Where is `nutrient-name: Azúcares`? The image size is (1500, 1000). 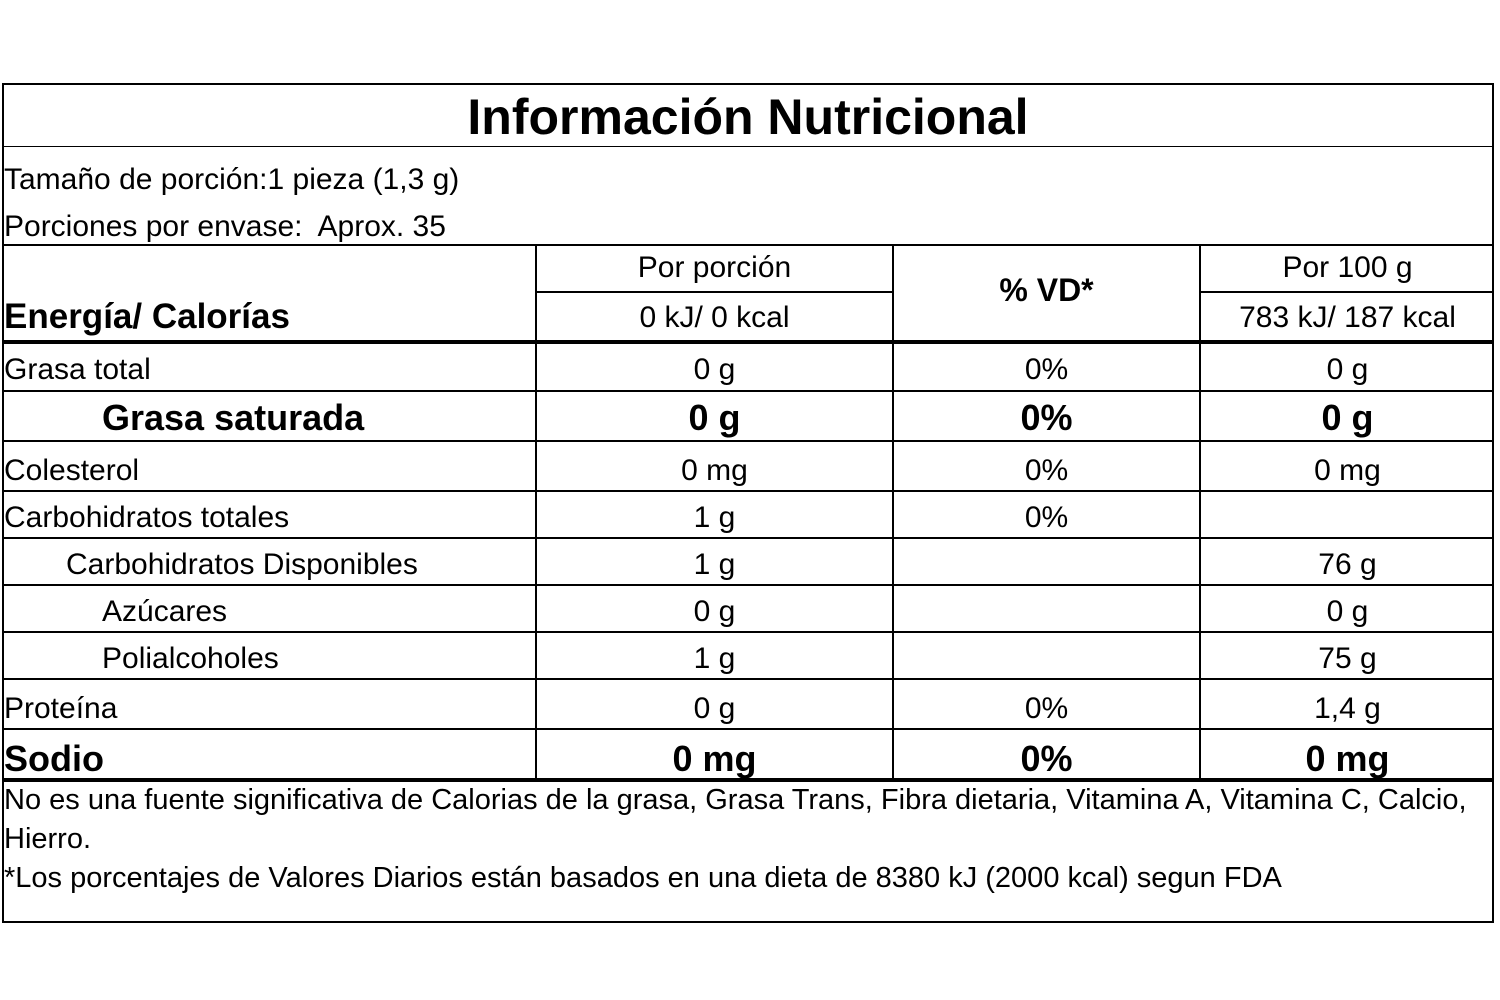 nutrient-name: Azúcares is located at coordinates (165, 611).